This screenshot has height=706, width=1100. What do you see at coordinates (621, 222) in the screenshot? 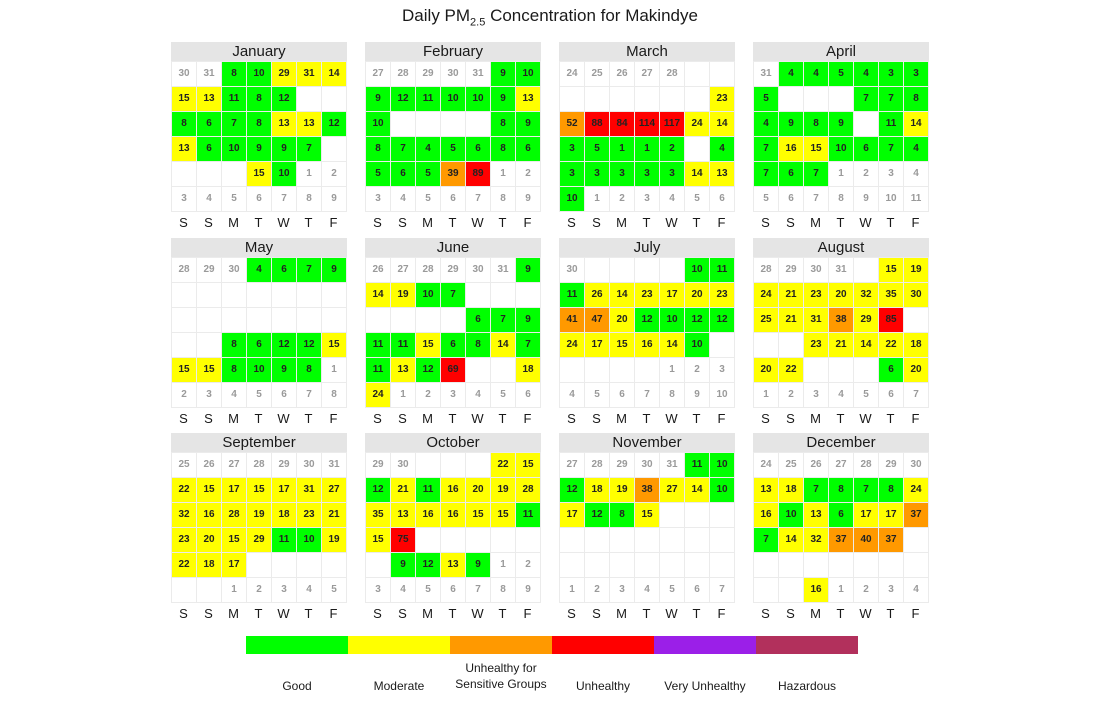
I see `weekday-label: M` at bounding box center [621, 222].